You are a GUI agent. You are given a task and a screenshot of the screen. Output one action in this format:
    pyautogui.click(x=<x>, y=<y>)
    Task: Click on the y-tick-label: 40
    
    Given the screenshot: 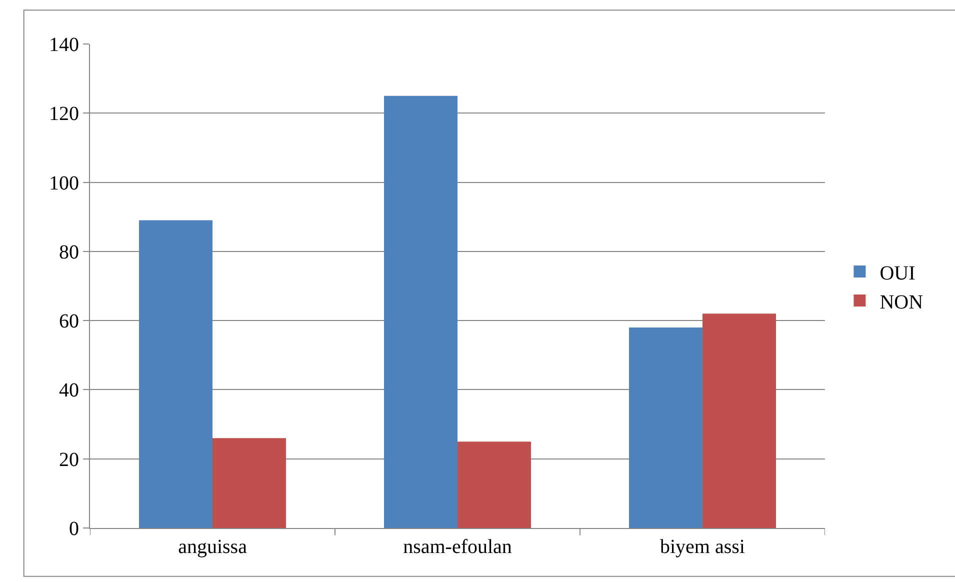 What is the action you would take?
    pyautogui.click(x=69, y=391)
    